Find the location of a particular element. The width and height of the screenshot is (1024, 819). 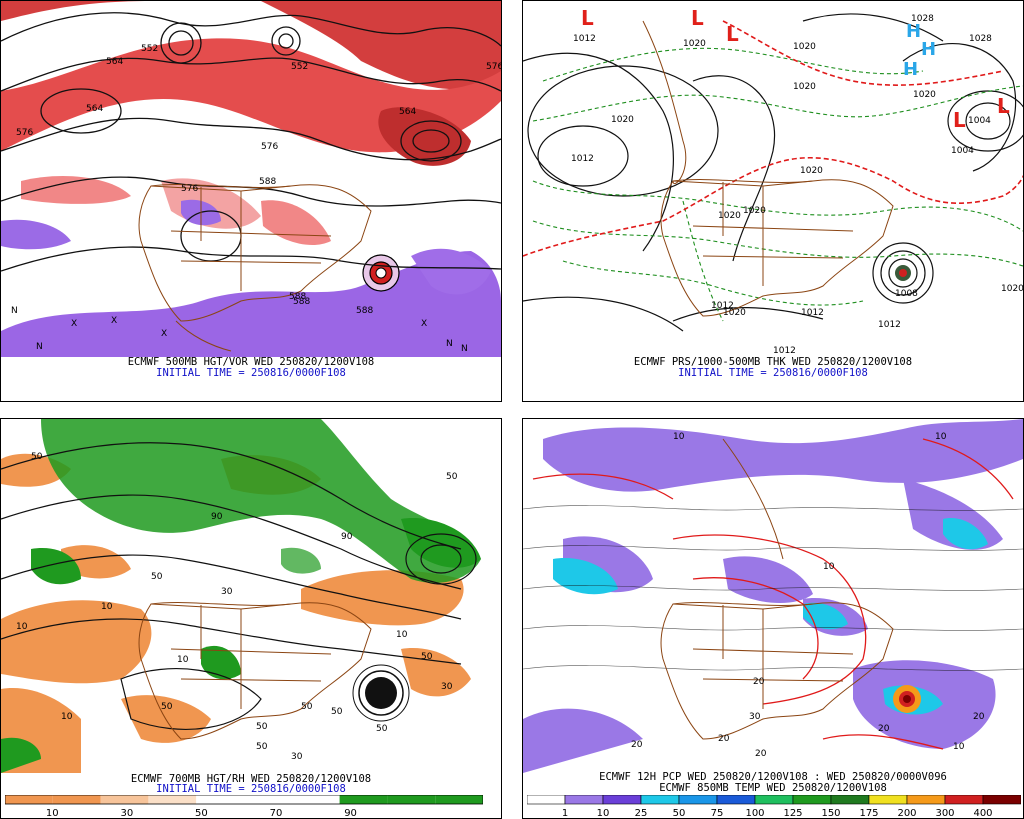

panel-init-time: INITIAL TIME = 250816/0000F108 is located at coordinates (773, 373).